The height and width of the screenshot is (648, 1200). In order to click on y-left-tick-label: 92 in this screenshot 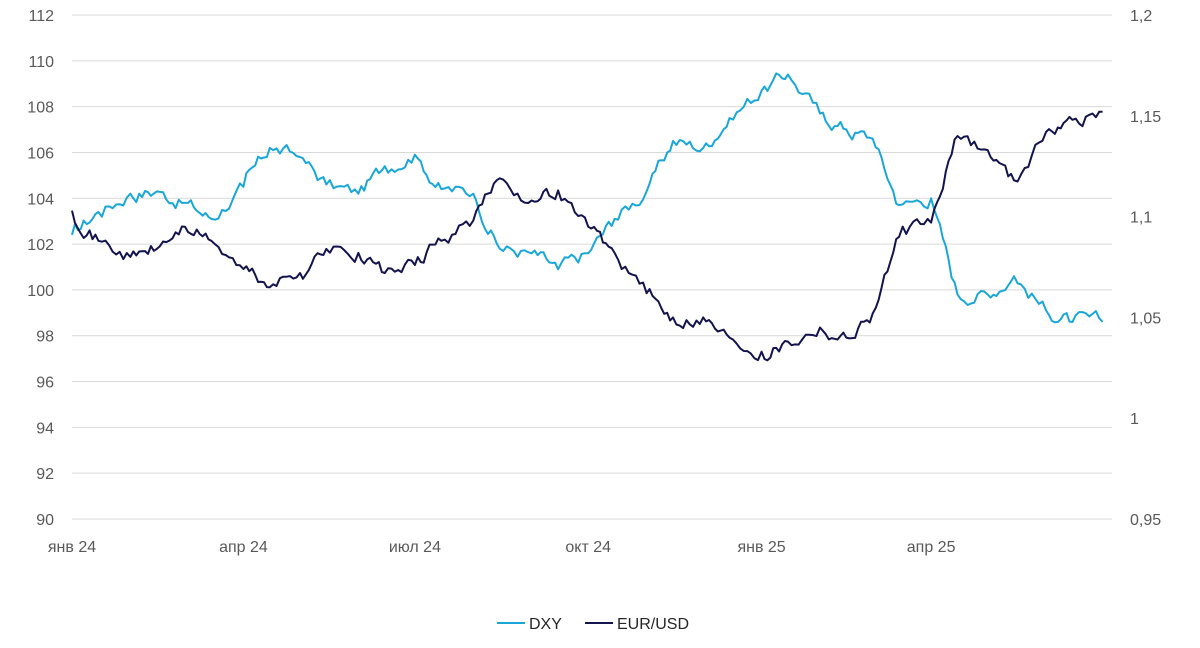, I will do `click(45, 474)`.